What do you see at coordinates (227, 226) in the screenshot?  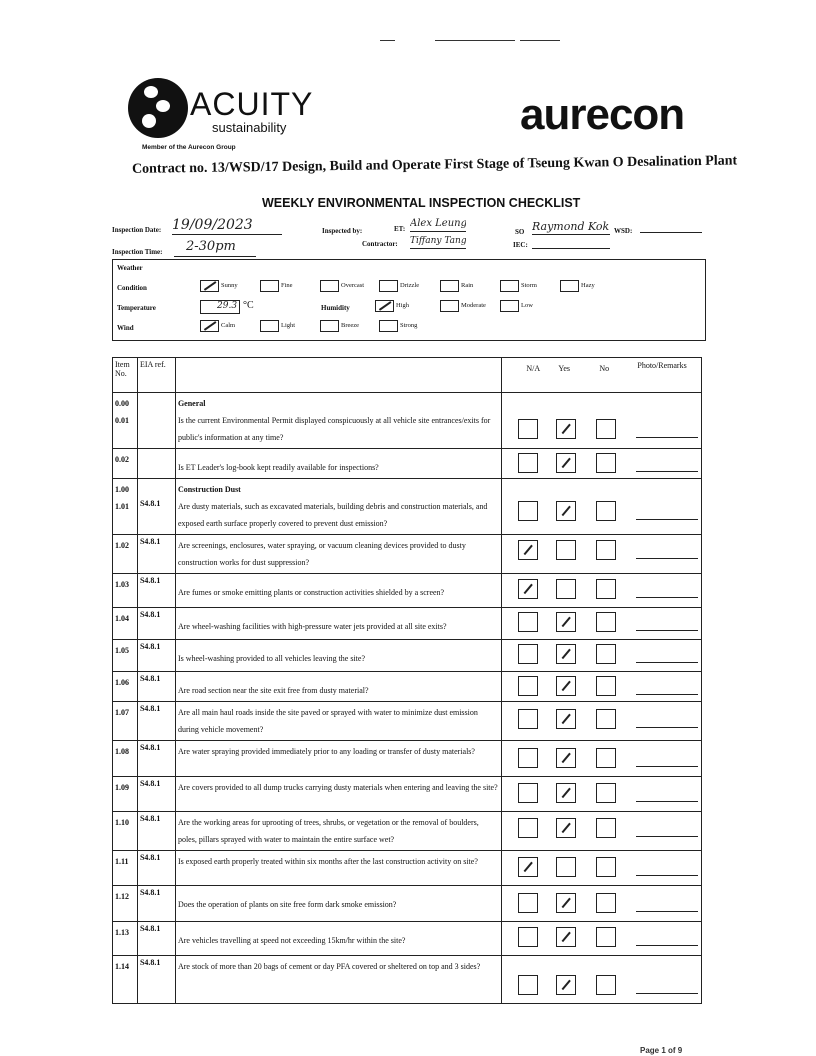 I see `date-field: 19/09/2023` at bounding box center [227, 226].